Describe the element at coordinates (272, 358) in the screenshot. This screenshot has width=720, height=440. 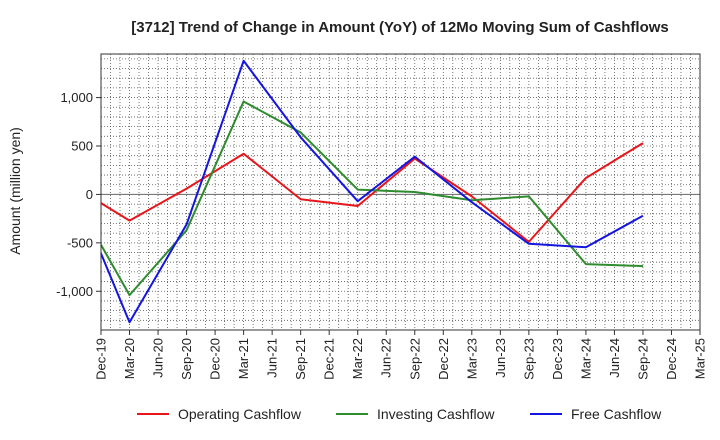
I see `x-tick-label: Jun-21` at that location.